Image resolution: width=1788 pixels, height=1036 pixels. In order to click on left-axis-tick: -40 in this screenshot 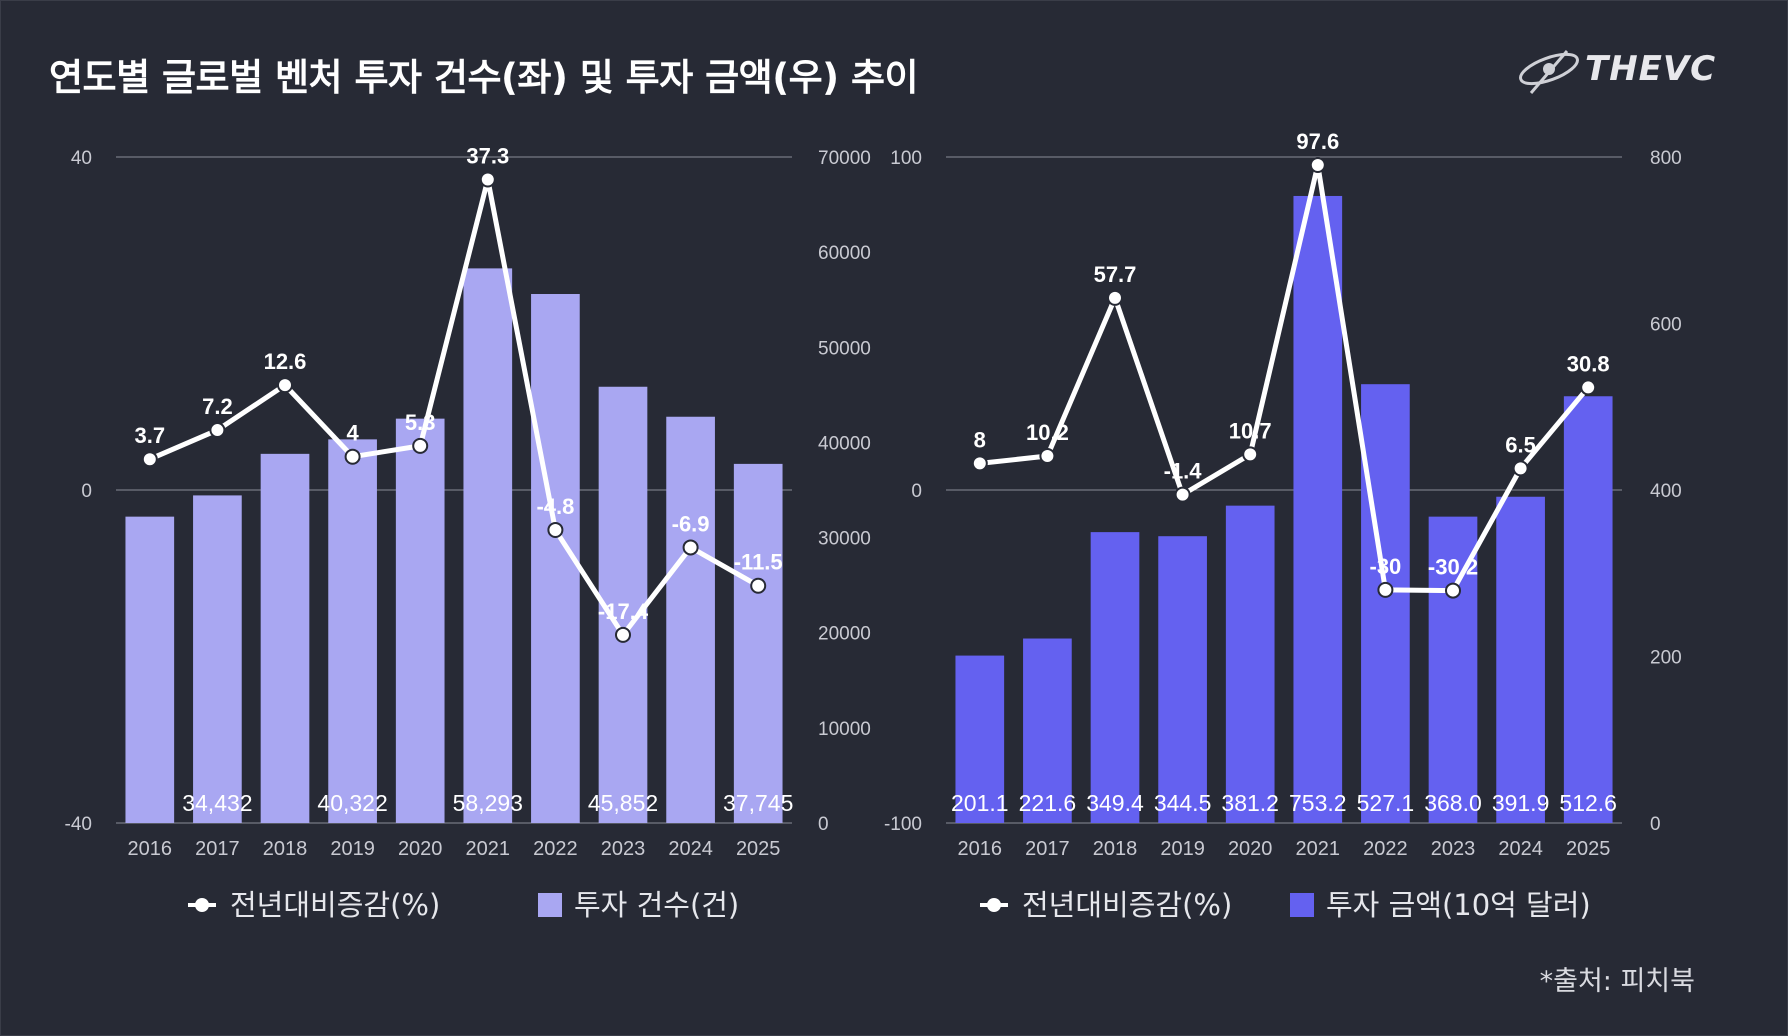, I will do `click(78, 824)`.